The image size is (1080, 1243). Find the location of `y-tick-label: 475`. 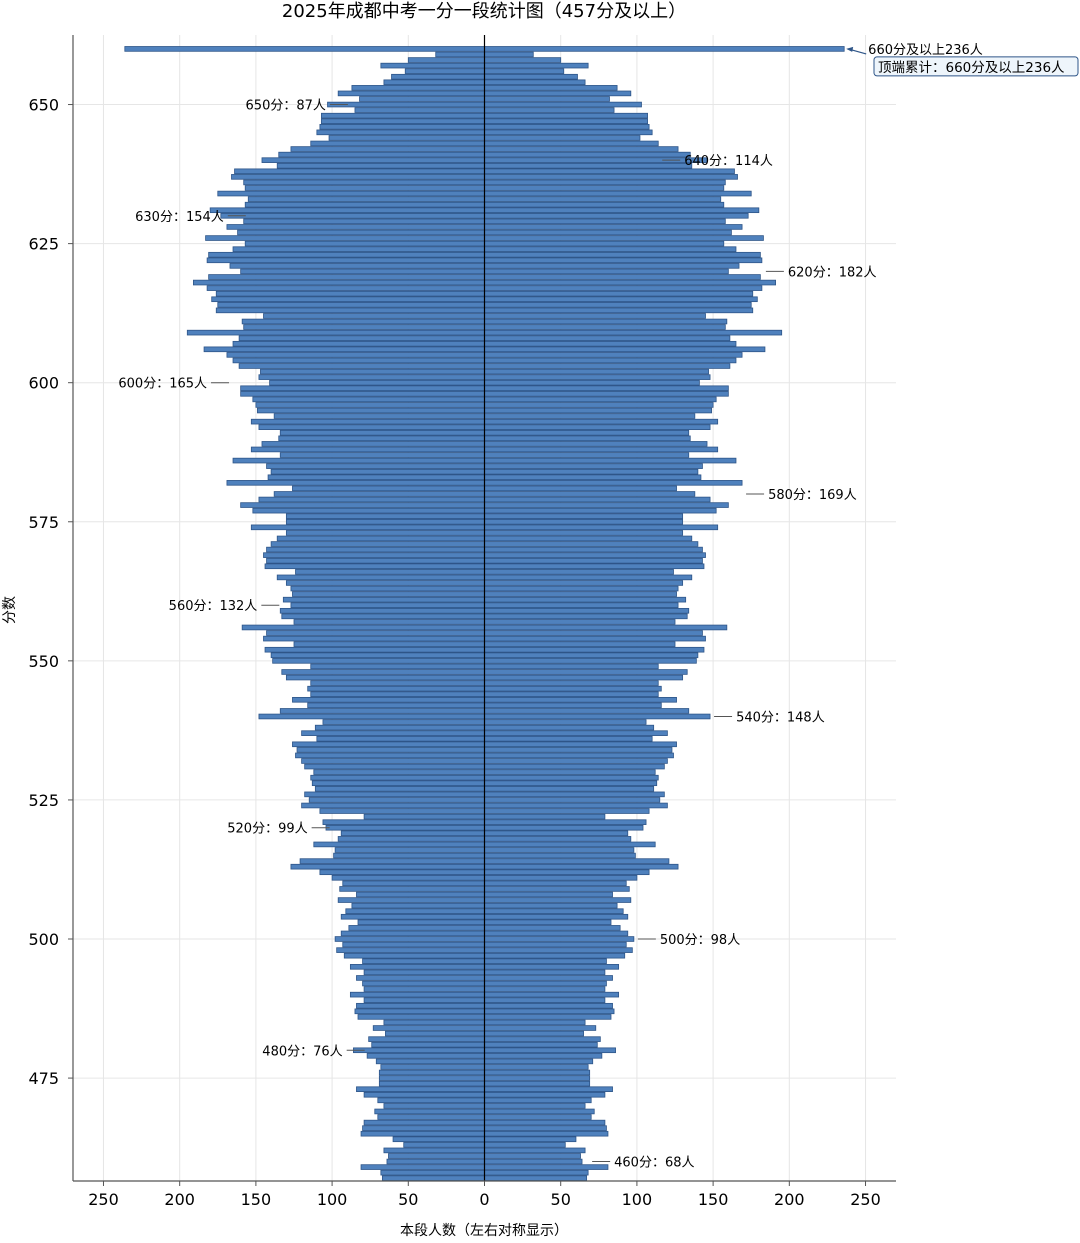

y-tick-label: 475 is located at coordinates (43, 1078).